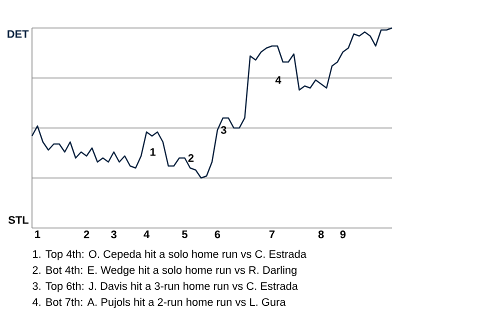 This screenshot has height=320, width=480. I want to click on x-tick-label: 2, so click(87, 234).